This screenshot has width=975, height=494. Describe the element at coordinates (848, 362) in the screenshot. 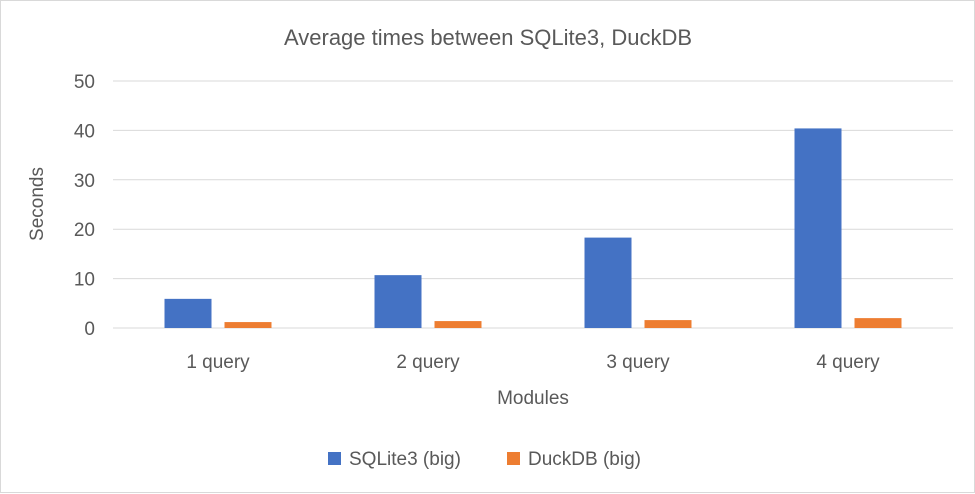

I see `x-tick-label: 4 query` at that location.